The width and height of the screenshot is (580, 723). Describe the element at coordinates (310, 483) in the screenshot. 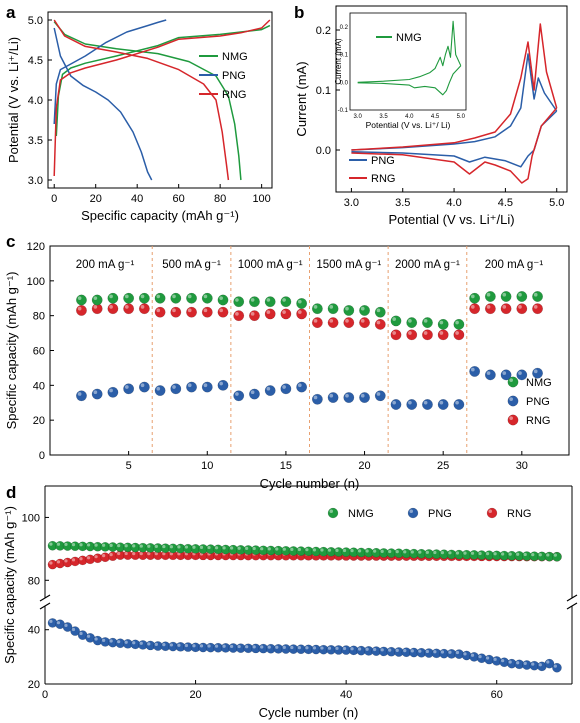

I see `panel-c-xlabel: Cycle number (n)` at that location.